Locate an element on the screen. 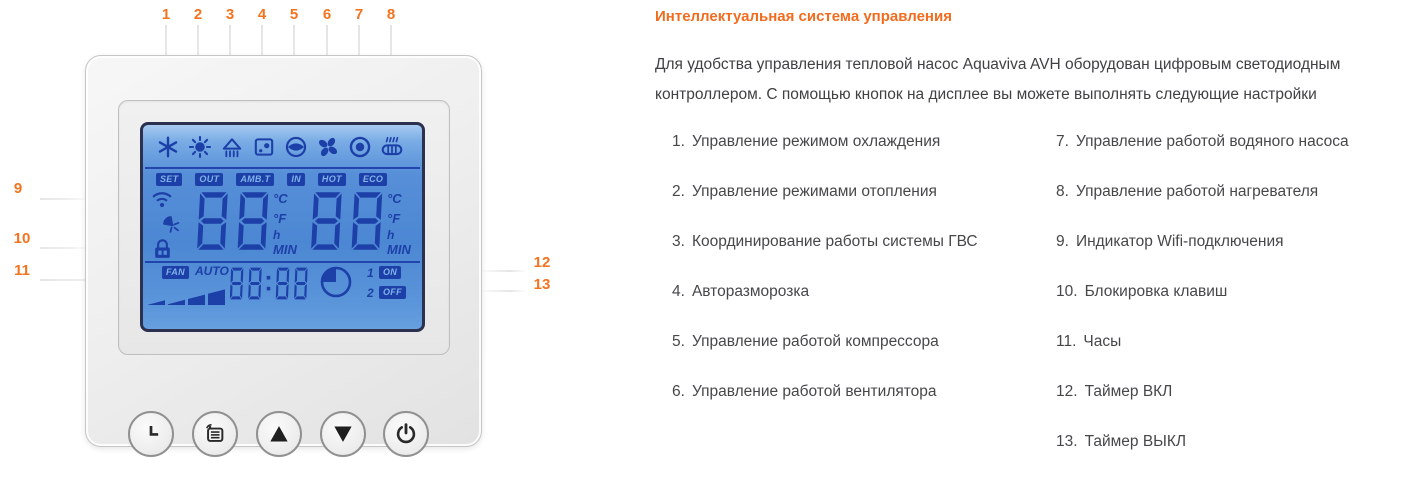 This screenshot has width=1418, height=496. auto-label: AUTO is located at coordinates (212, 271).